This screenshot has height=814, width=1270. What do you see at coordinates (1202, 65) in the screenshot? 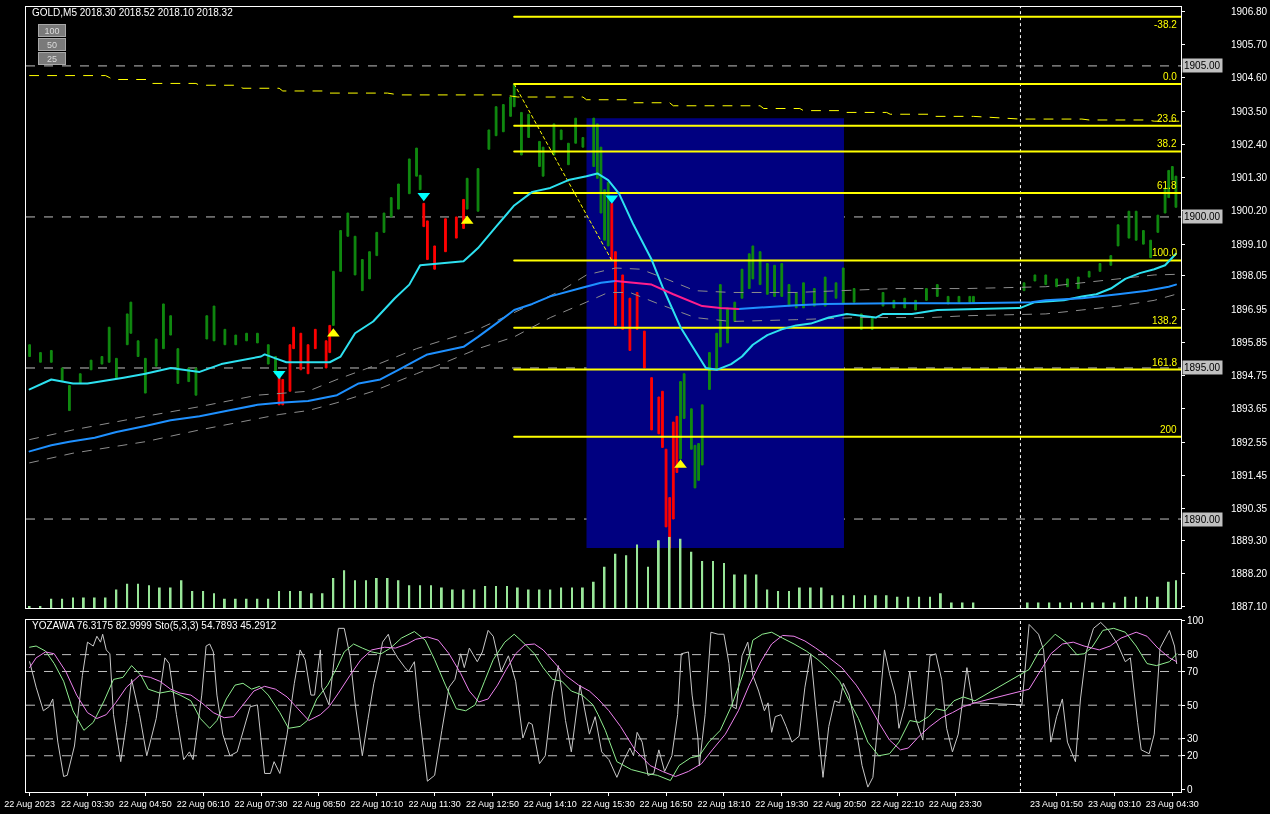
I see `ref-line-label: 1905.00` at bounding box center [1202, 65].